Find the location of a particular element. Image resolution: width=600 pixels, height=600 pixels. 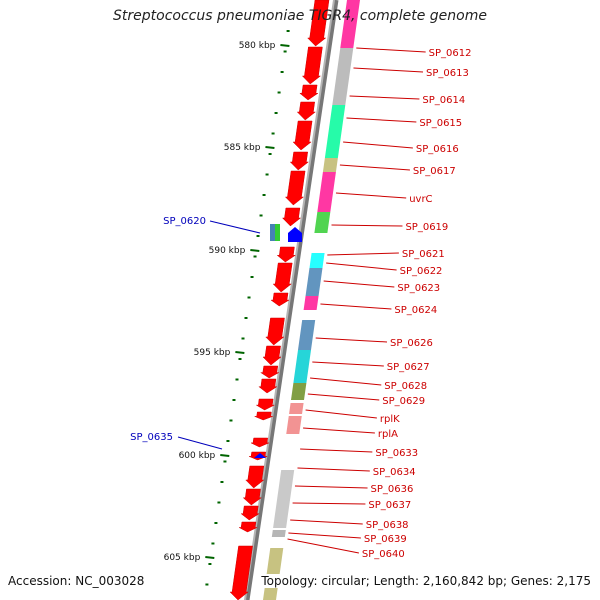

forward-gene-label: SP_0628 is located at coordinates (405, 386).